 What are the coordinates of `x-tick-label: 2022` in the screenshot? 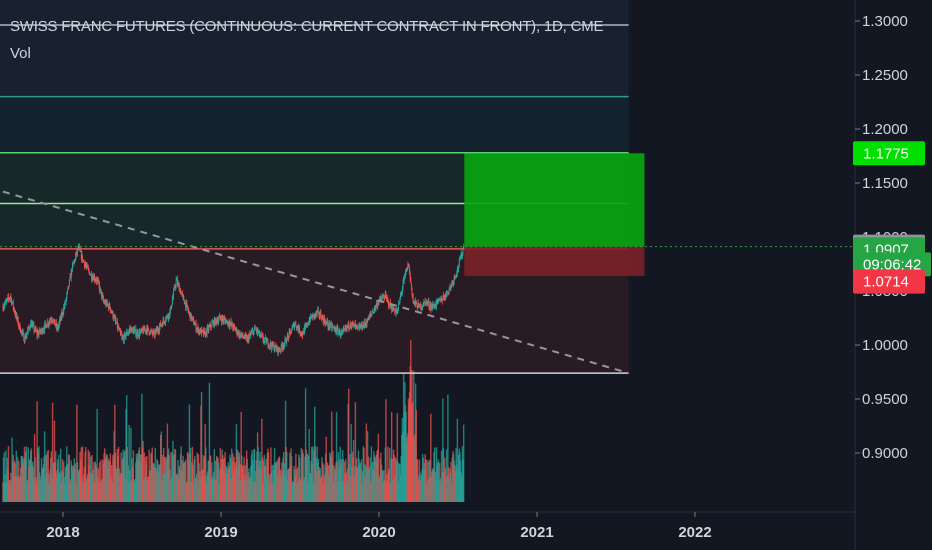 It's located at (694, 532).